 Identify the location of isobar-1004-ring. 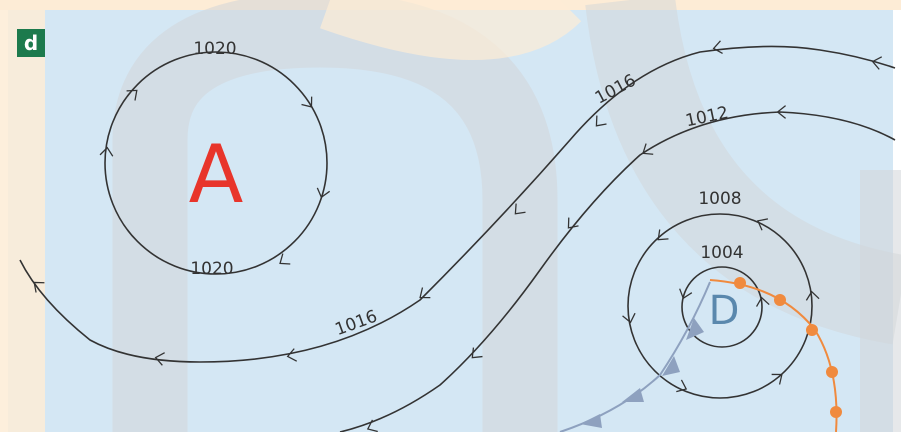
(722, 307).